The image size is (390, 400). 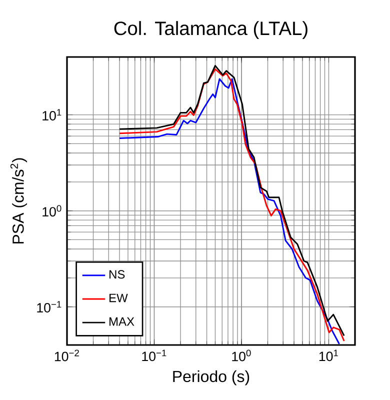 I want to click on x-axis-title: Periodo (s), so click(x=211, y=378).